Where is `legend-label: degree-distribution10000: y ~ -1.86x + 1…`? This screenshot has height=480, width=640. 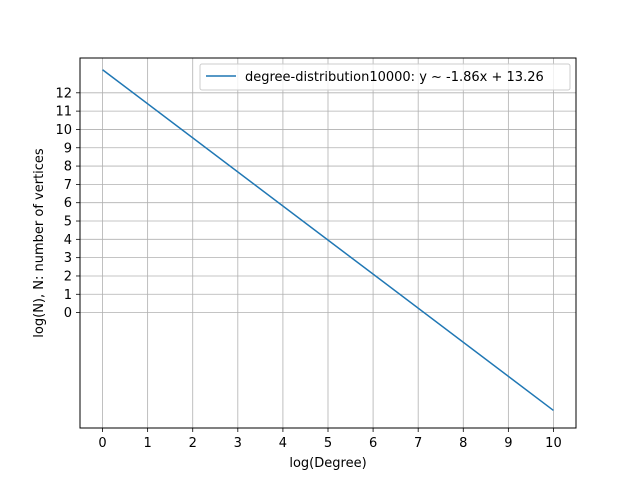
legend-label: degree-distribution10000: y ~ -1.86x + 1… is located at coordinates (394, 77).